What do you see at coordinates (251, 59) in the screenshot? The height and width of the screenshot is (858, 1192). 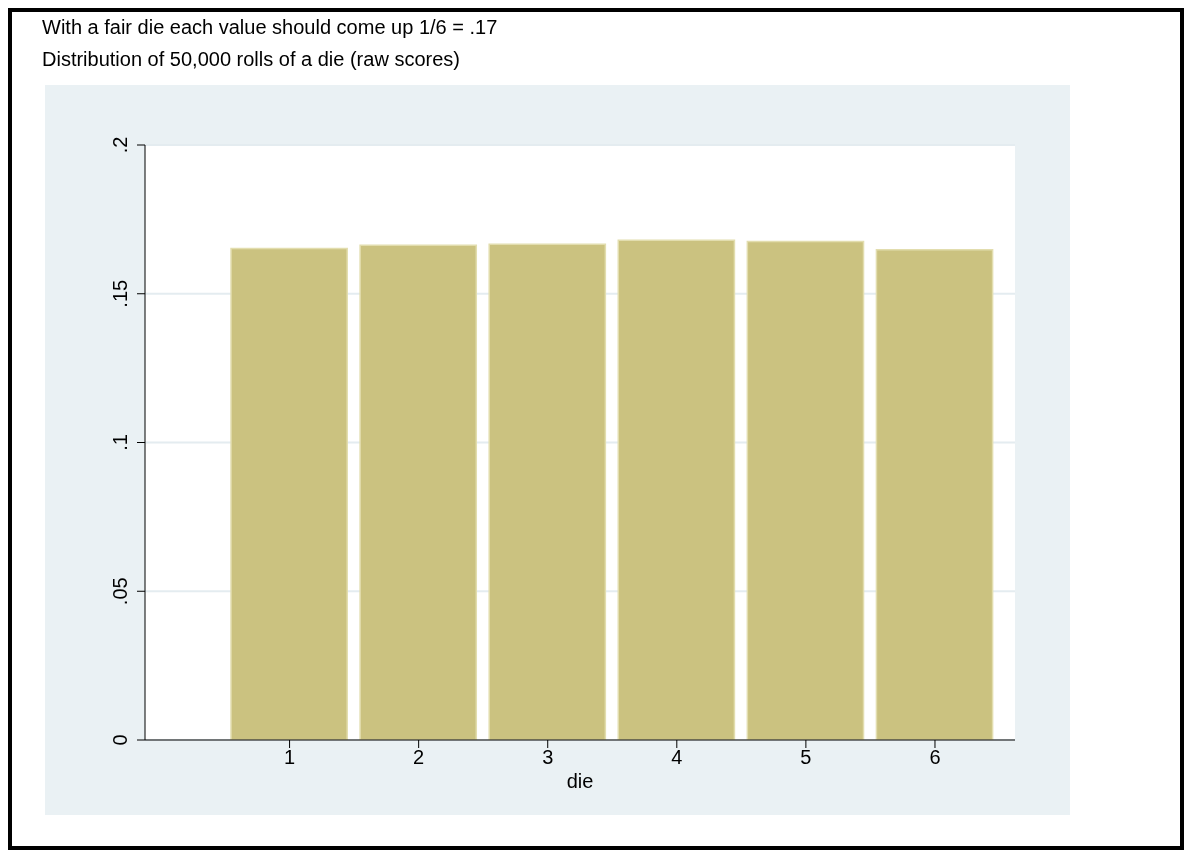 I see `chart-subtitle: Distribution of 50,000 rolls of a die (raw scores)` at bounding box center [251, 59].